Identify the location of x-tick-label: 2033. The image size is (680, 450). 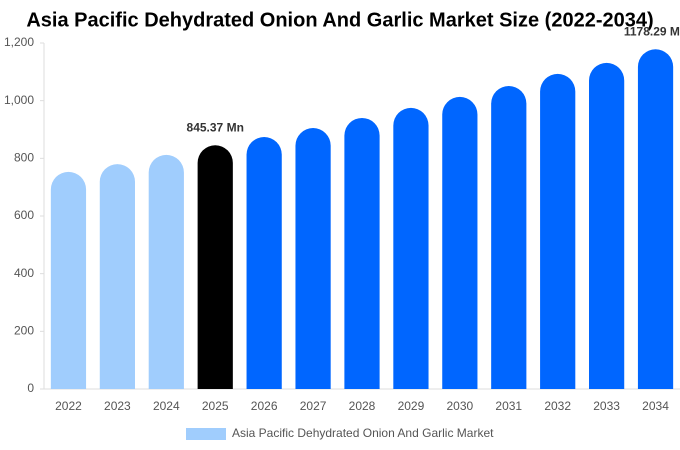
(606, 406).